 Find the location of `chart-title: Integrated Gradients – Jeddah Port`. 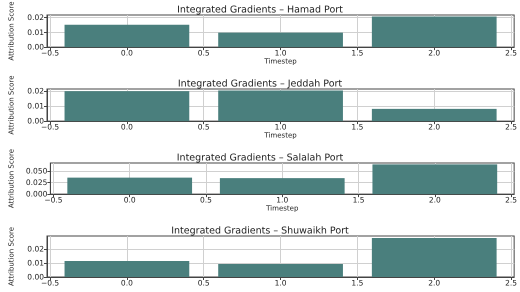

chart-title: Integrated Gradients – Jeddah Port is located at coordinates (260, 84).